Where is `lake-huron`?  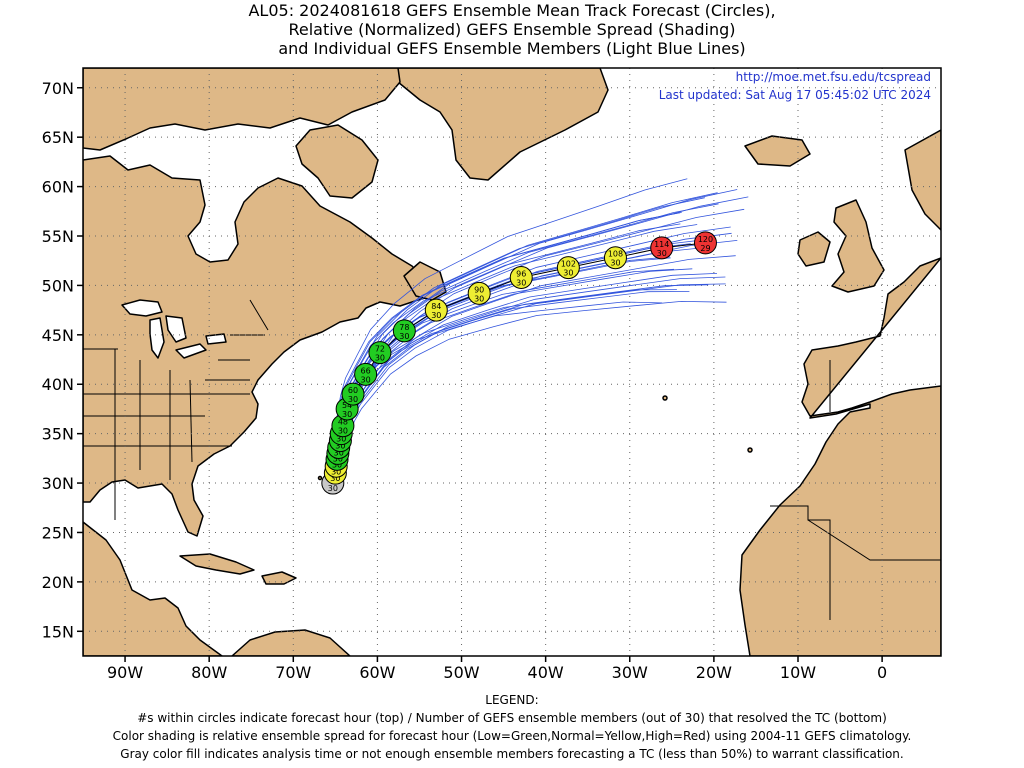 lake-huron is located at coordinates (176, 329).